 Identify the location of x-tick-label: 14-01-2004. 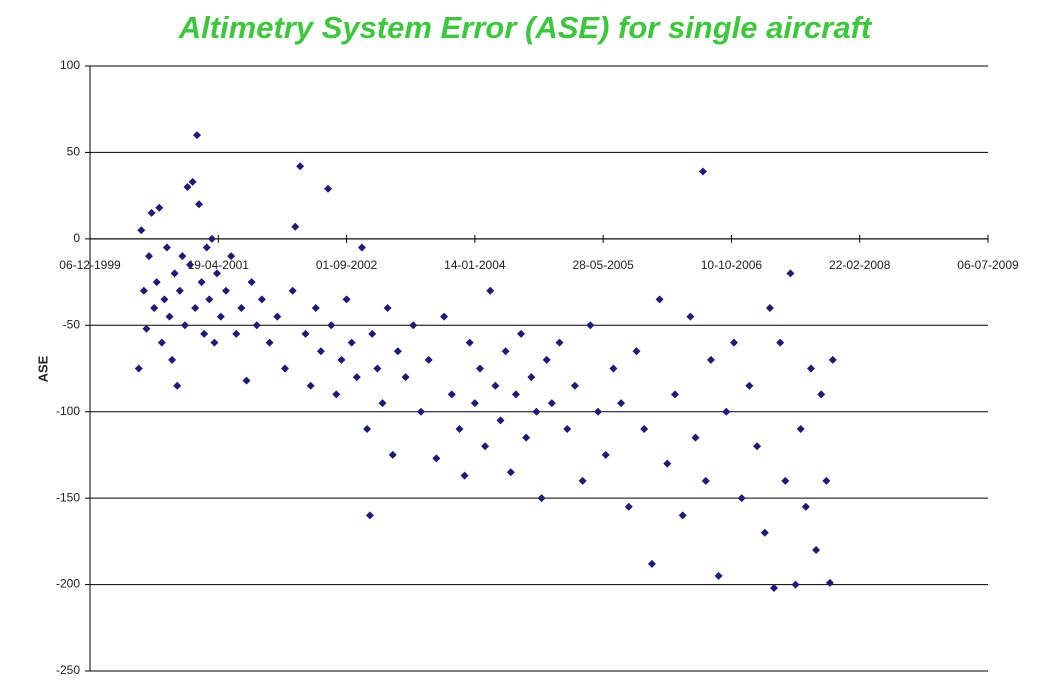
(475, 265).